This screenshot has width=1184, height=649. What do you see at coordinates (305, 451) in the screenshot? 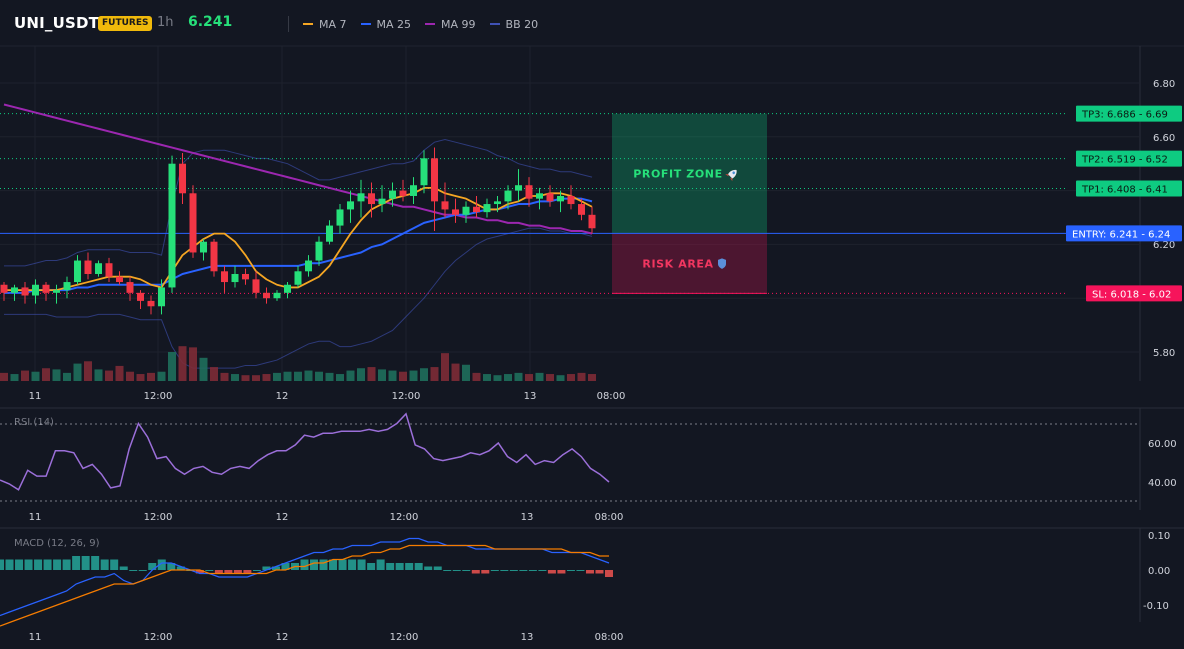
I see `rsi-line` at bounding box center [305, 451].